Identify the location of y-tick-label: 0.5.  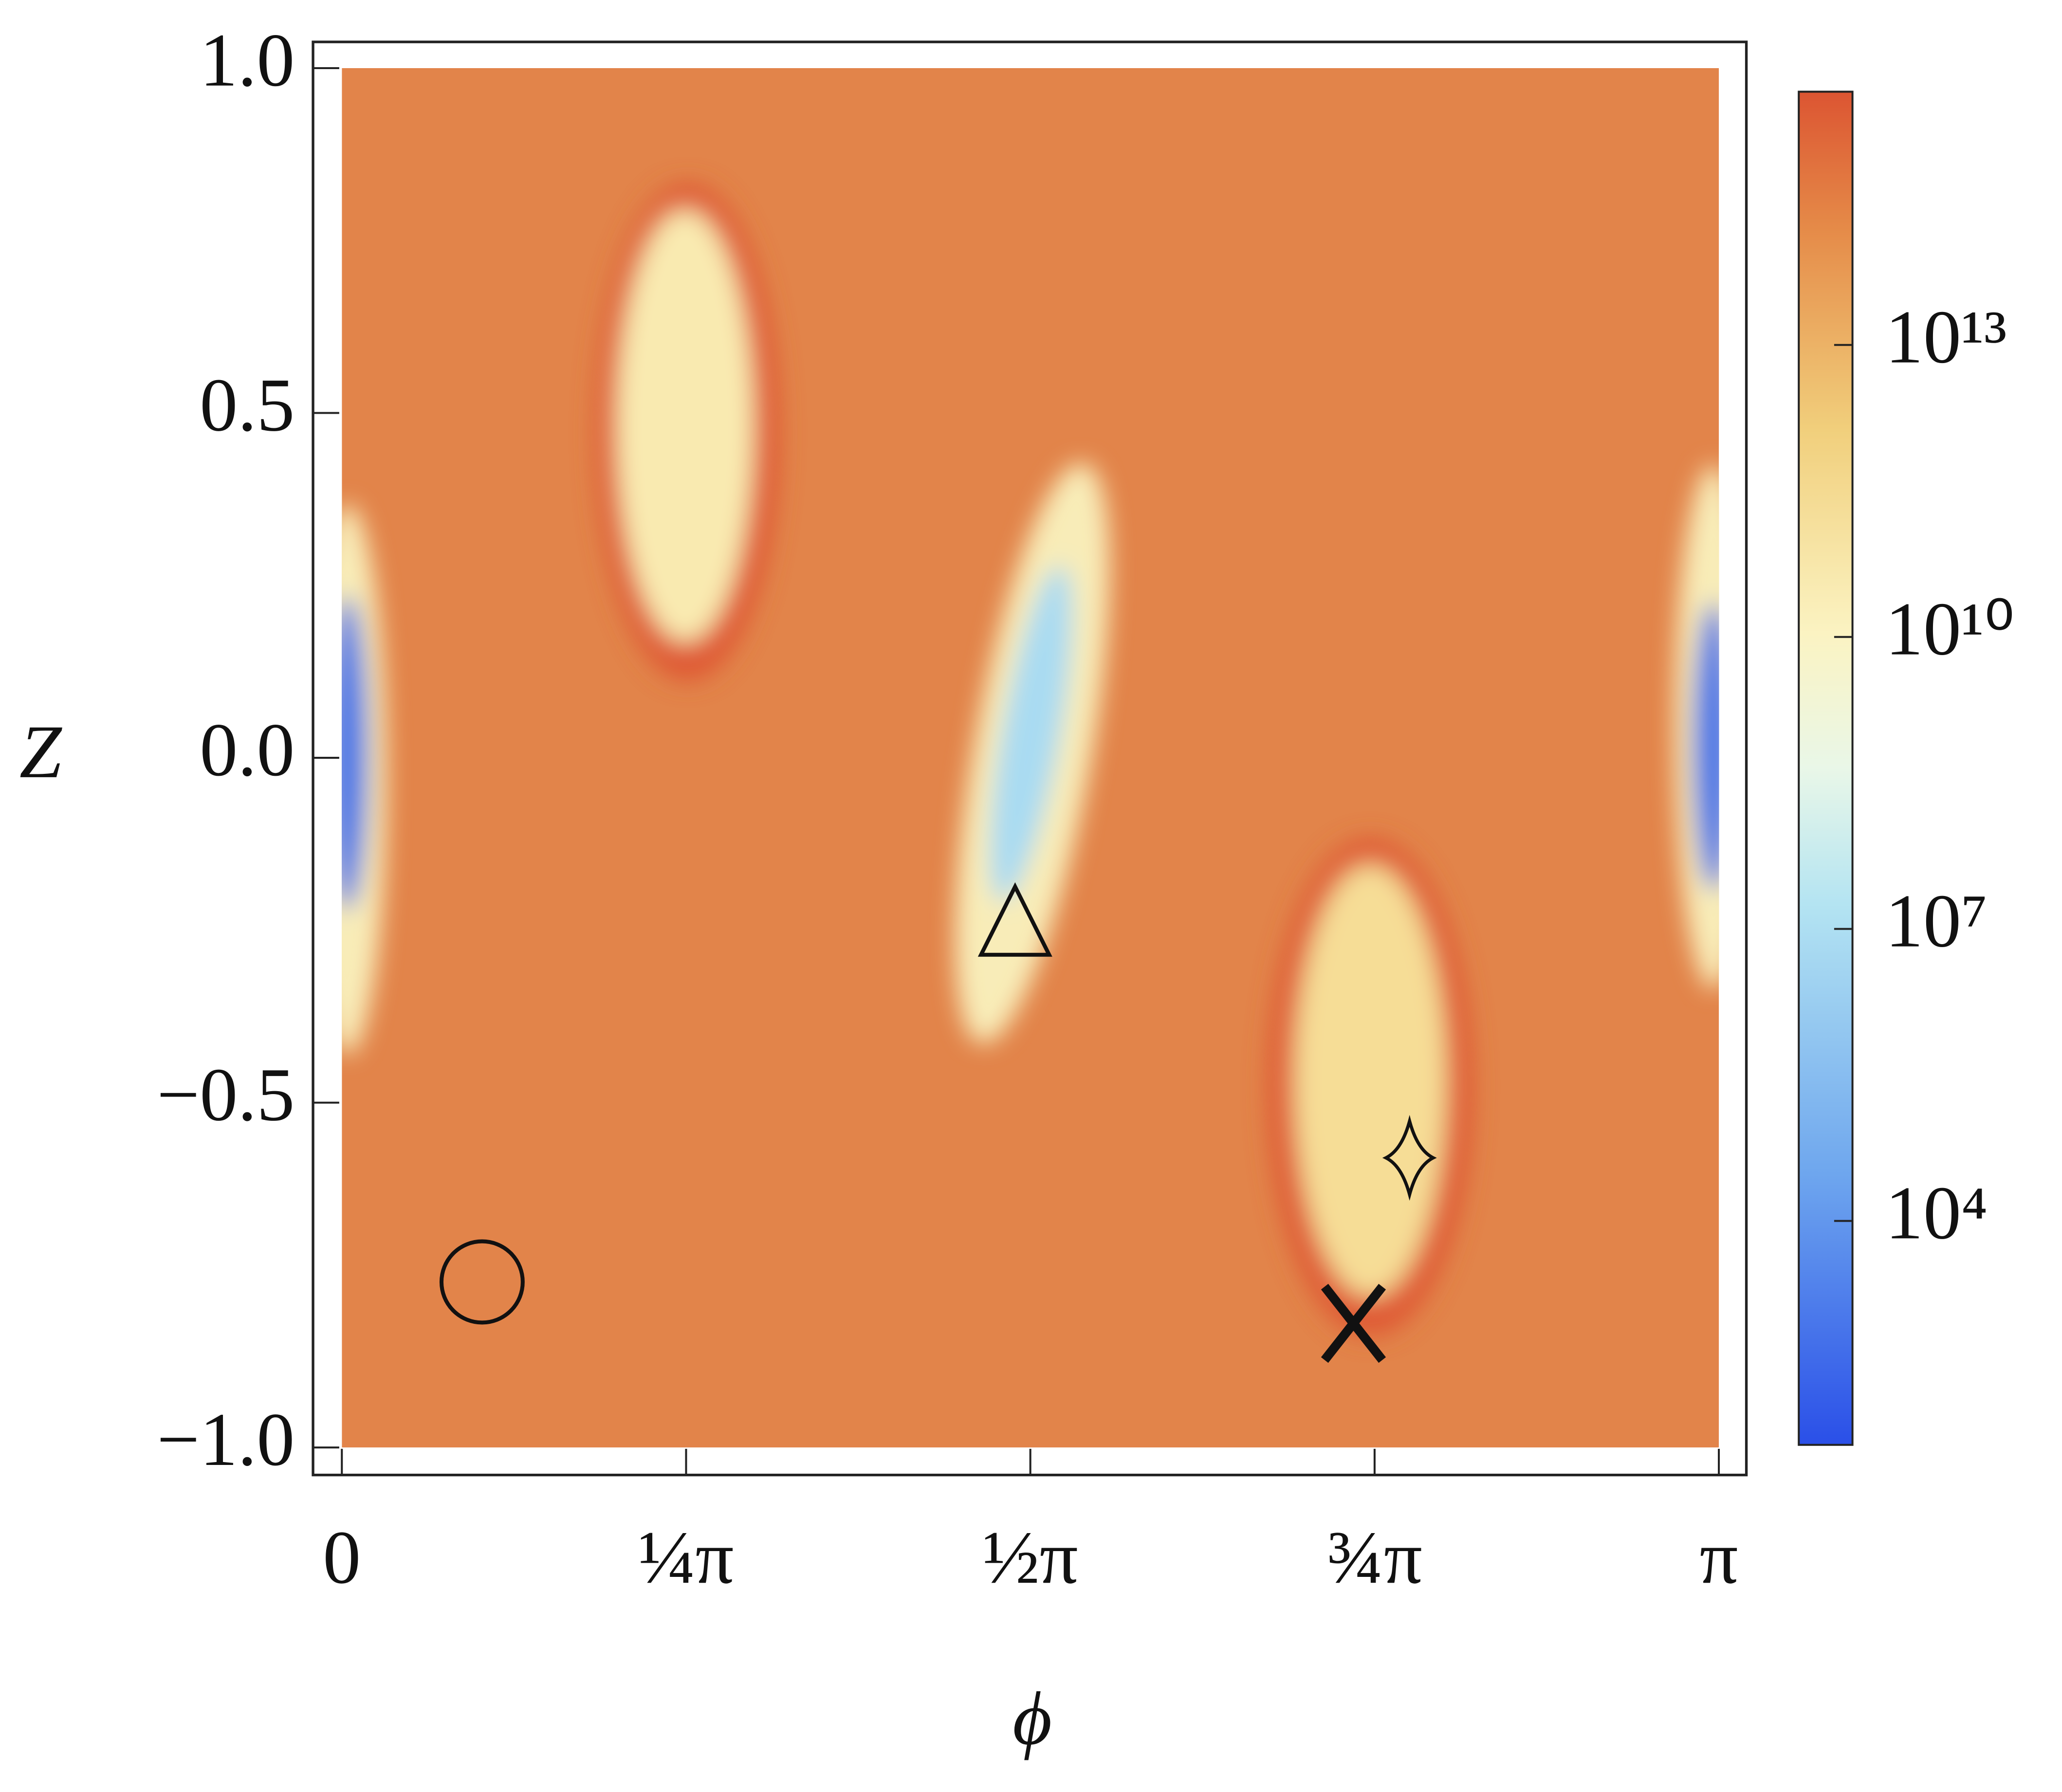
(247, 405).